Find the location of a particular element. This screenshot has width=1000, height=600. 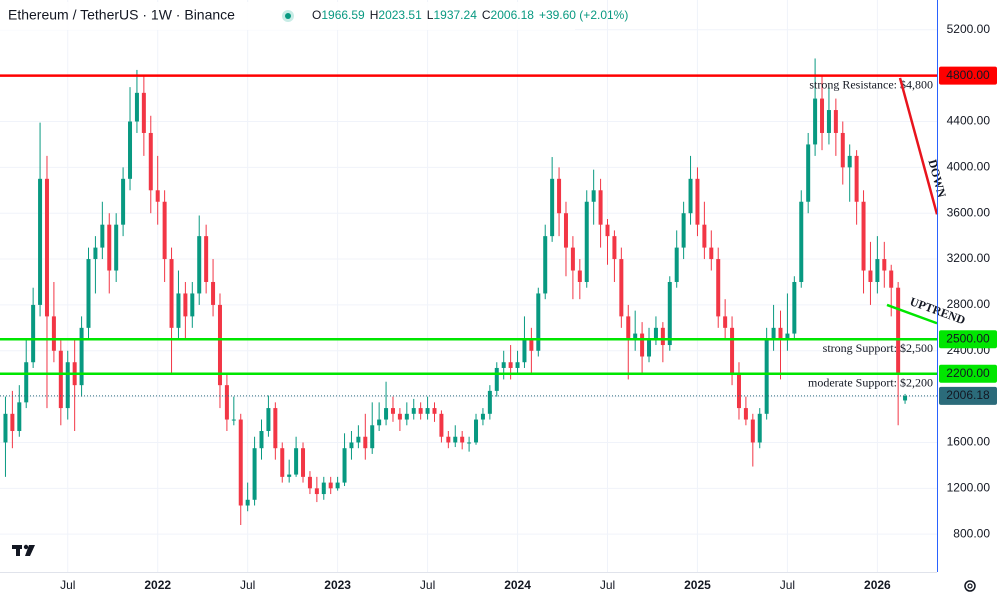

ohlc-value: 1966.59 is located at coordinates (343, 15).